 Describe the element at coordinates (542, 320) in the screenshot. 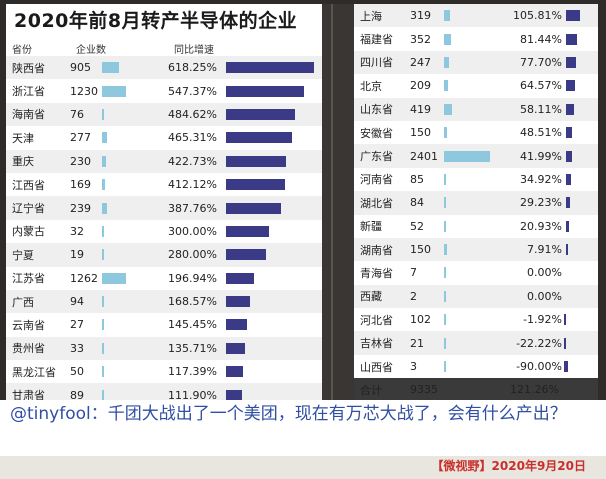

I see `growth-value: -1.92%` at that location.